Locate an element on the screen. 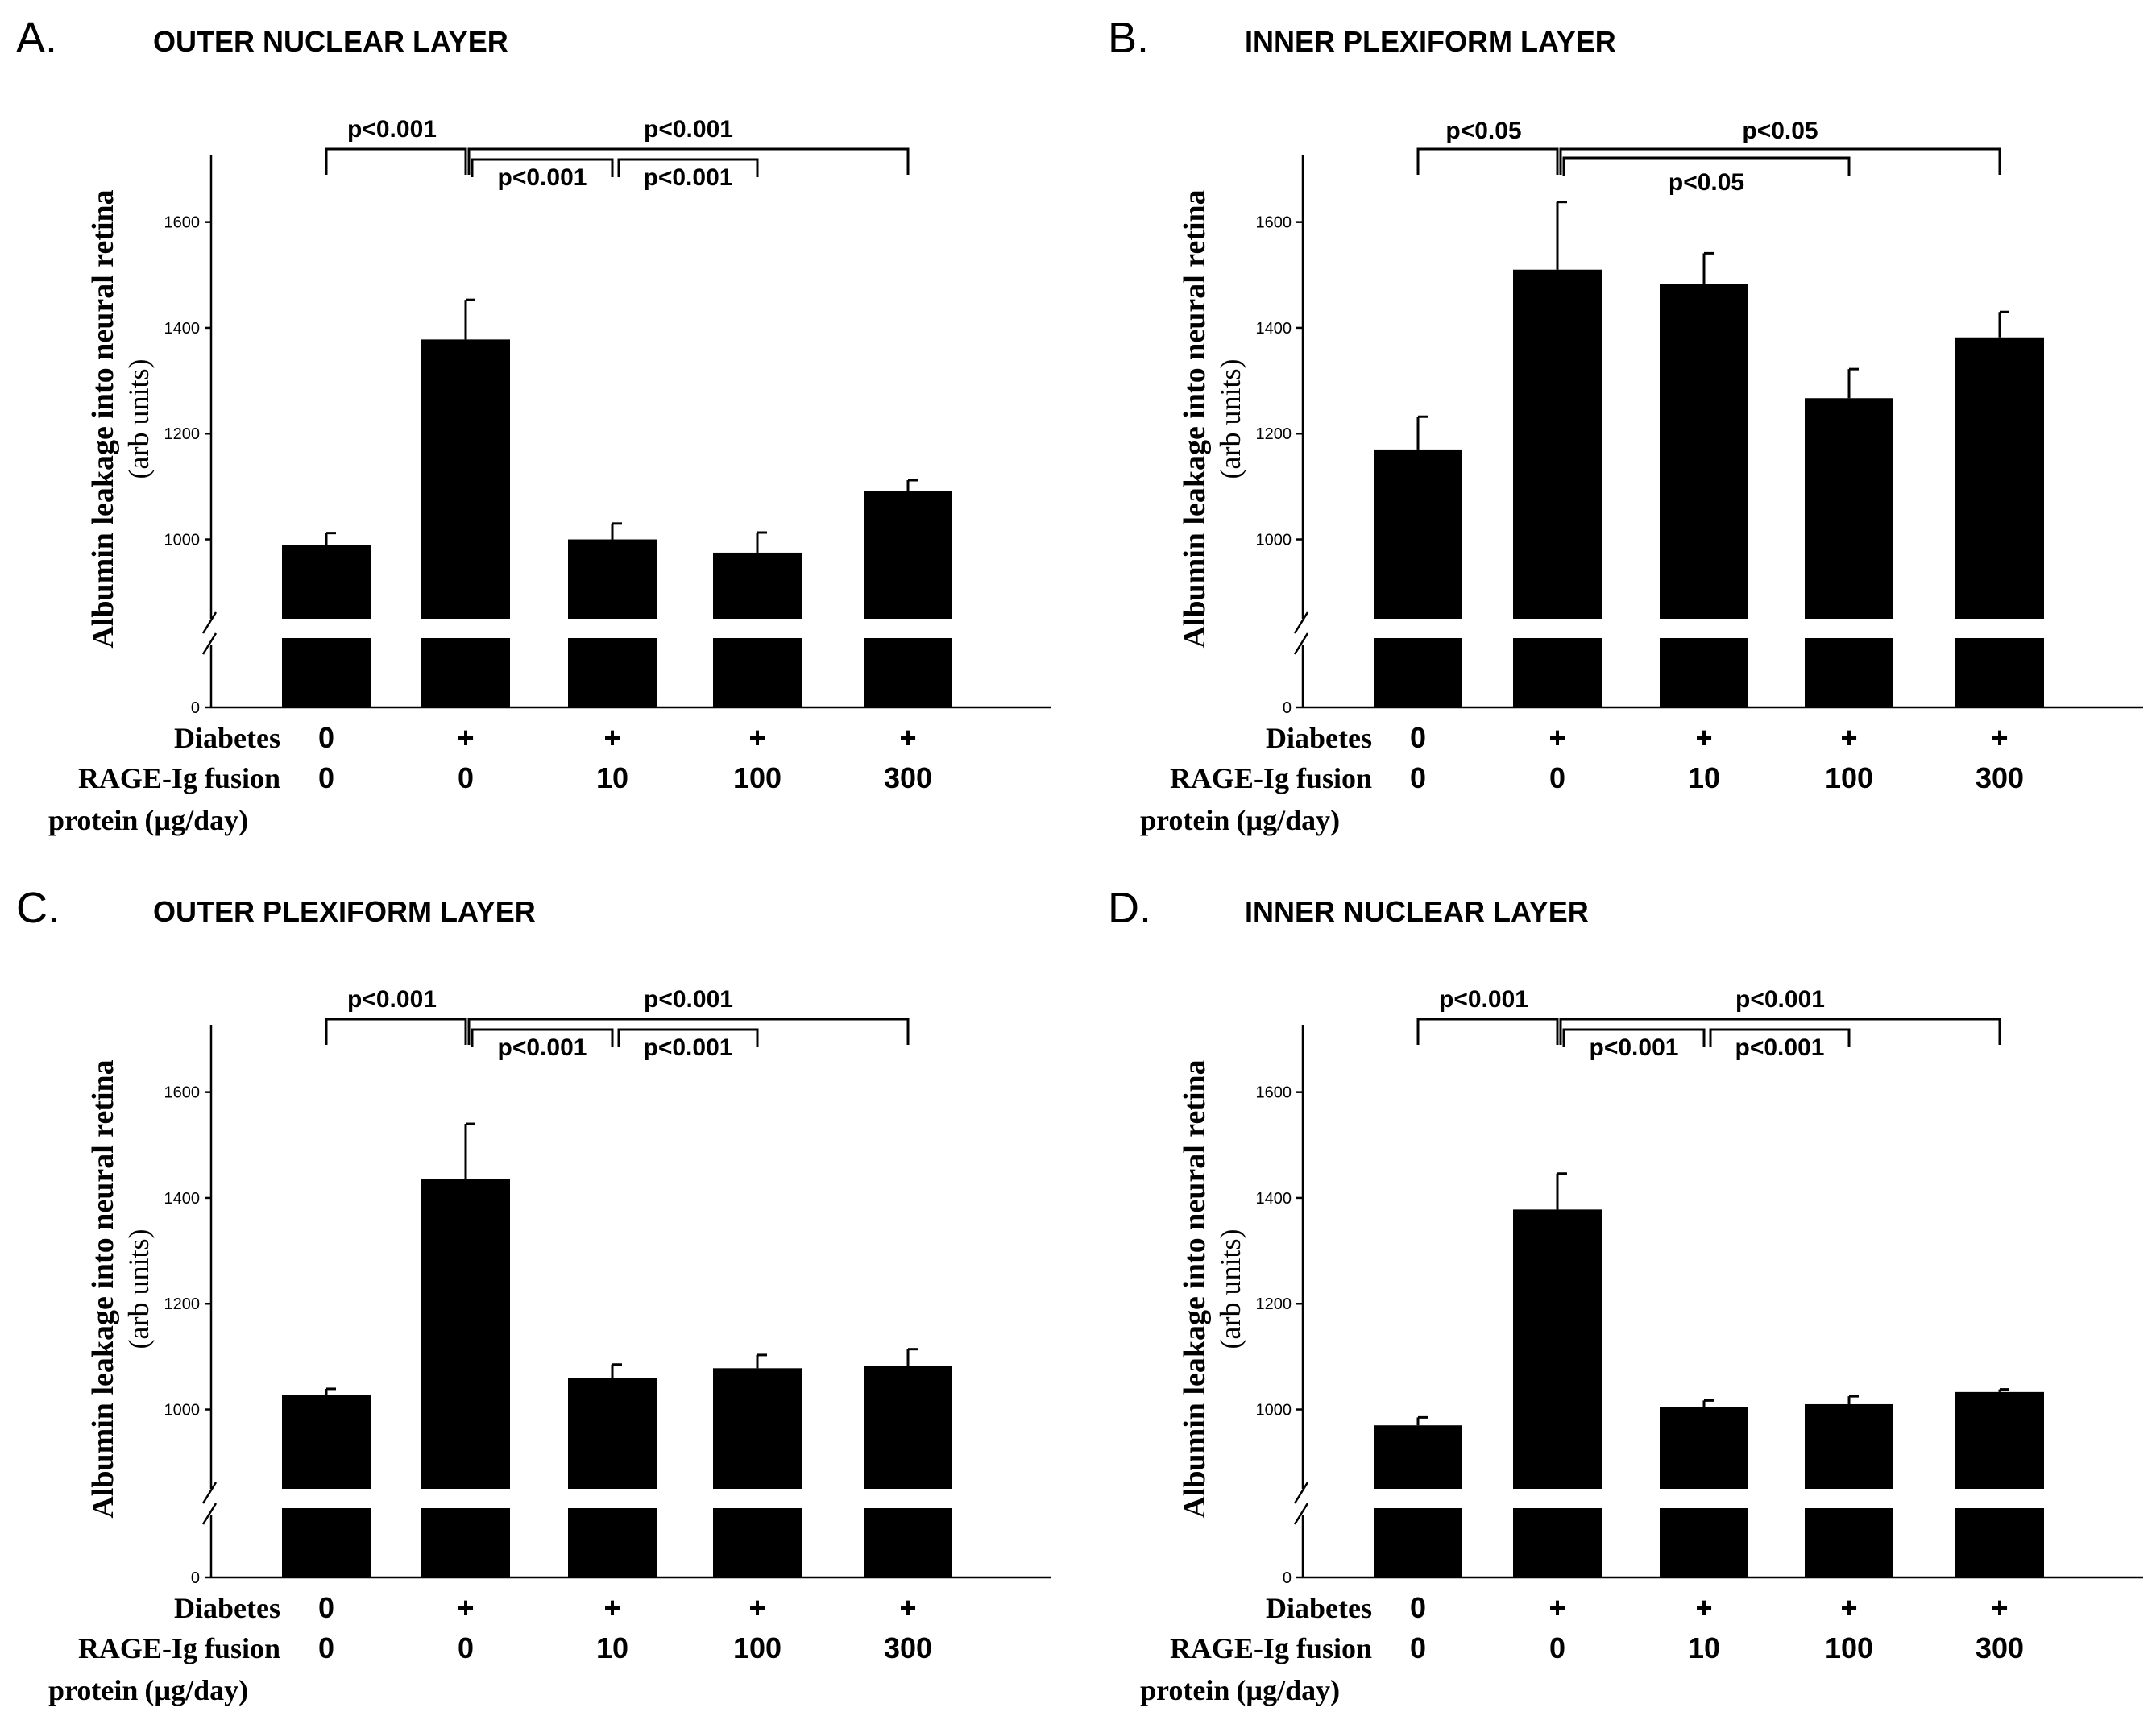  rage-dose-value: 100 is located at coordinates (1849, 778).